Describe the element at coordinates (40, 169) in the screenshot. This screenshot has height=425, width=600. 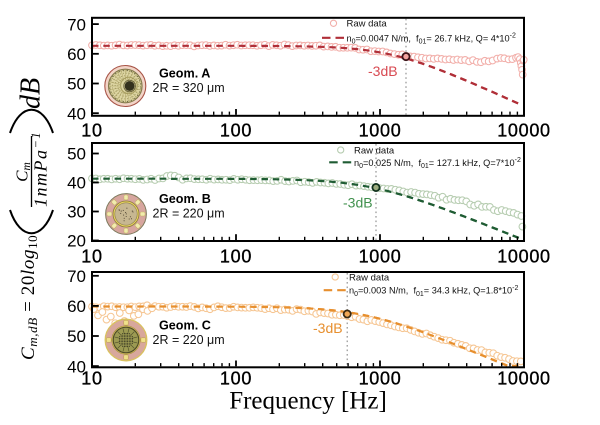
I see `svg-text: 1nmPa−1` at that location.